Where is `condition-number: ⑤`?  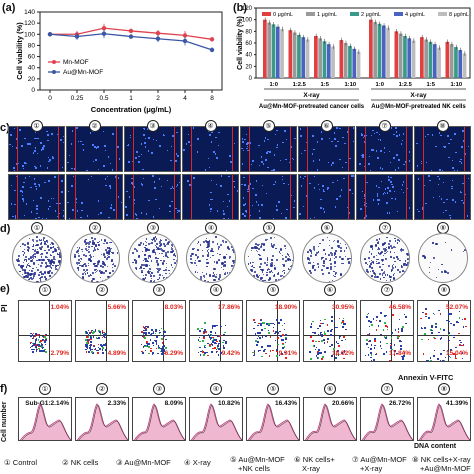
condition-number: ⑤ is located at coordinates (269, 228).